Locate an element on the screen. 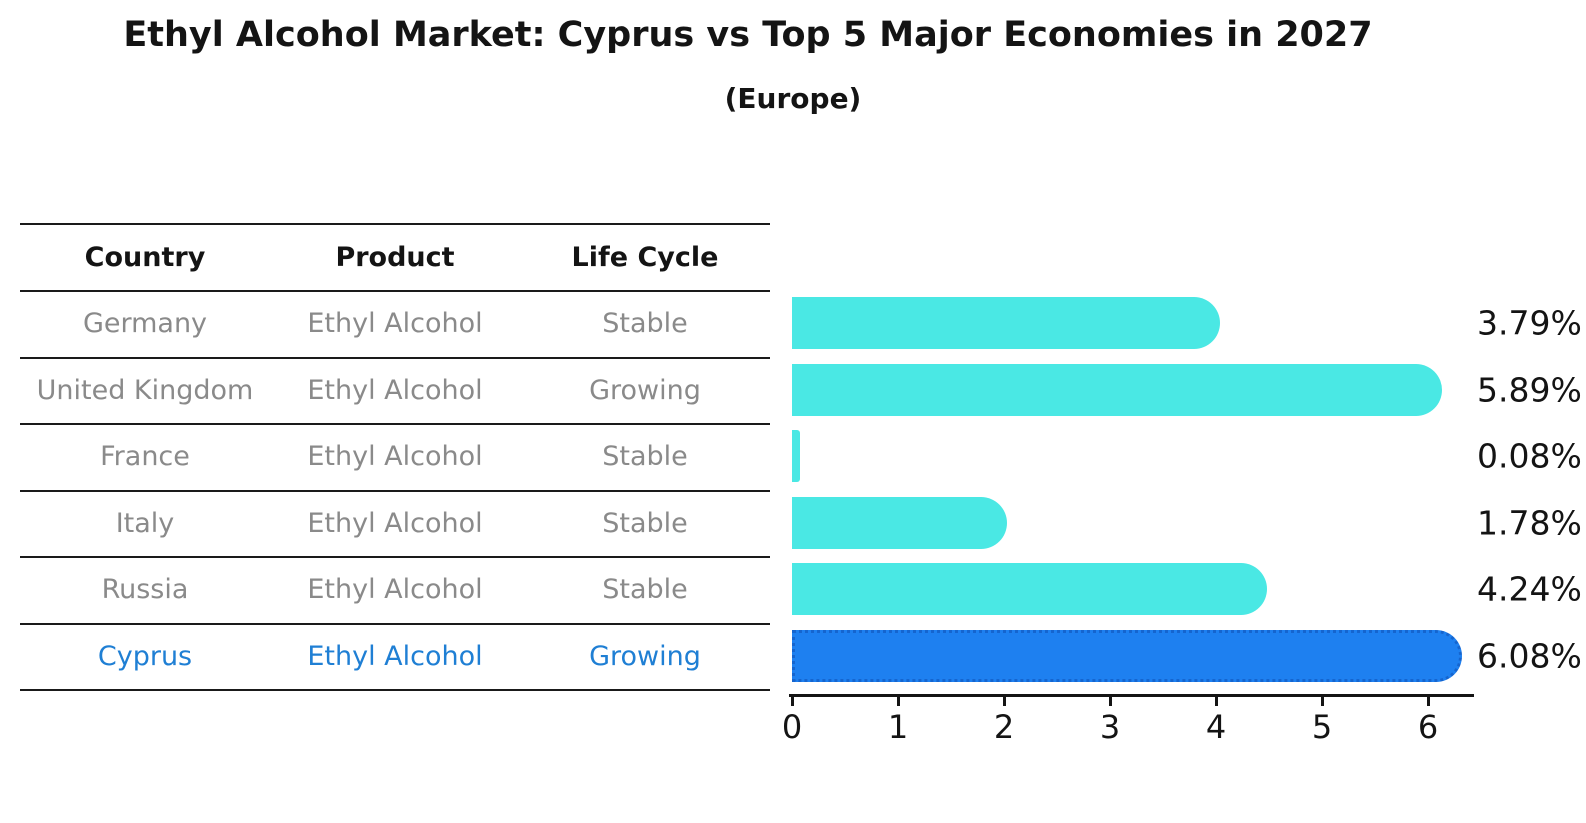 This screenshot has height=823, width=1586. bar-value-label: 5.89% is located at coordinates (1529, 390).